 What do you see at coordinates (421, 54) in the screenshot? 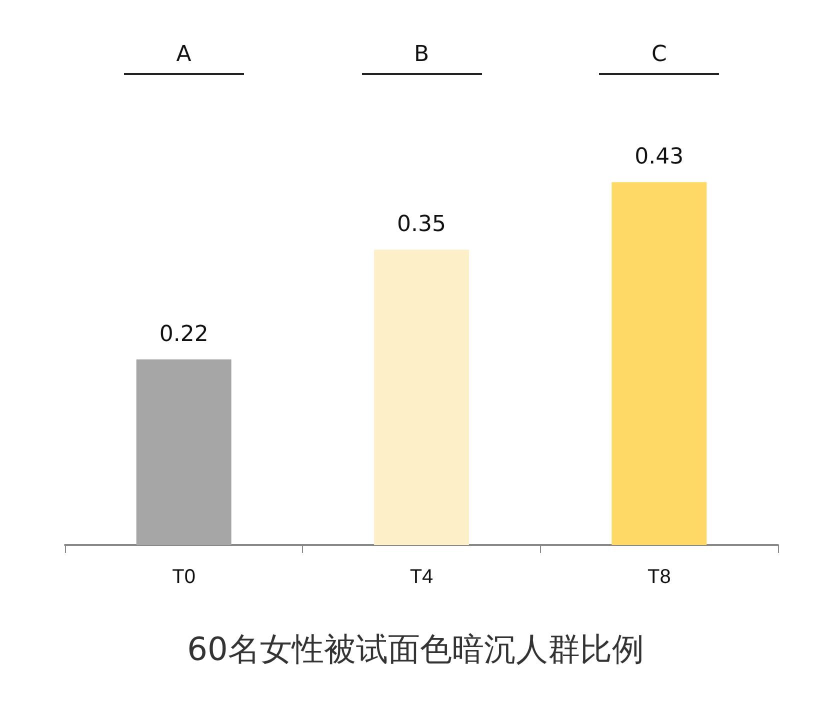
I see `text: B` at bounding box center [421, 54].